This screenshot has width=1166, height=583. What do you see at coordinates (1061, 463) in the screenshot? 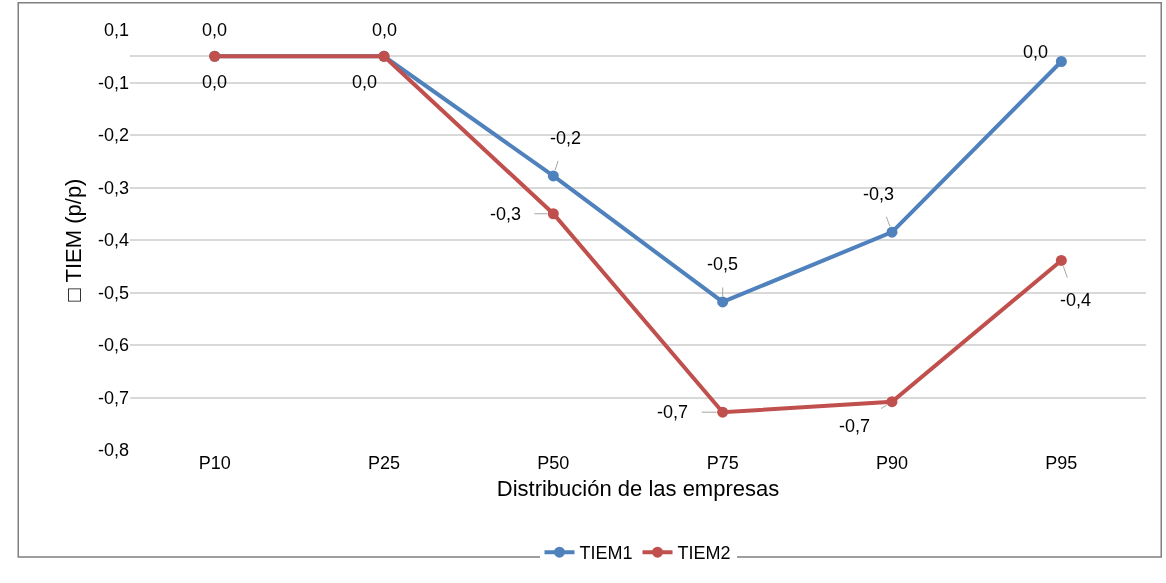
I see `x-tick-label: P95` at bounding box center [1061, 463].